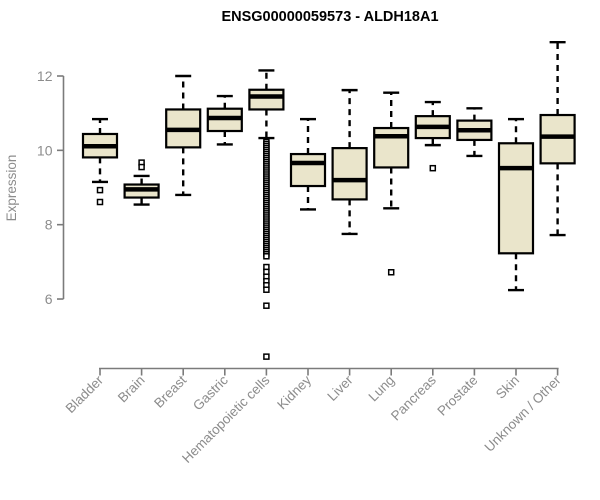  Describe the element at coordinates (224, 120) in the screenshot. I see `box-gastric` at that location.